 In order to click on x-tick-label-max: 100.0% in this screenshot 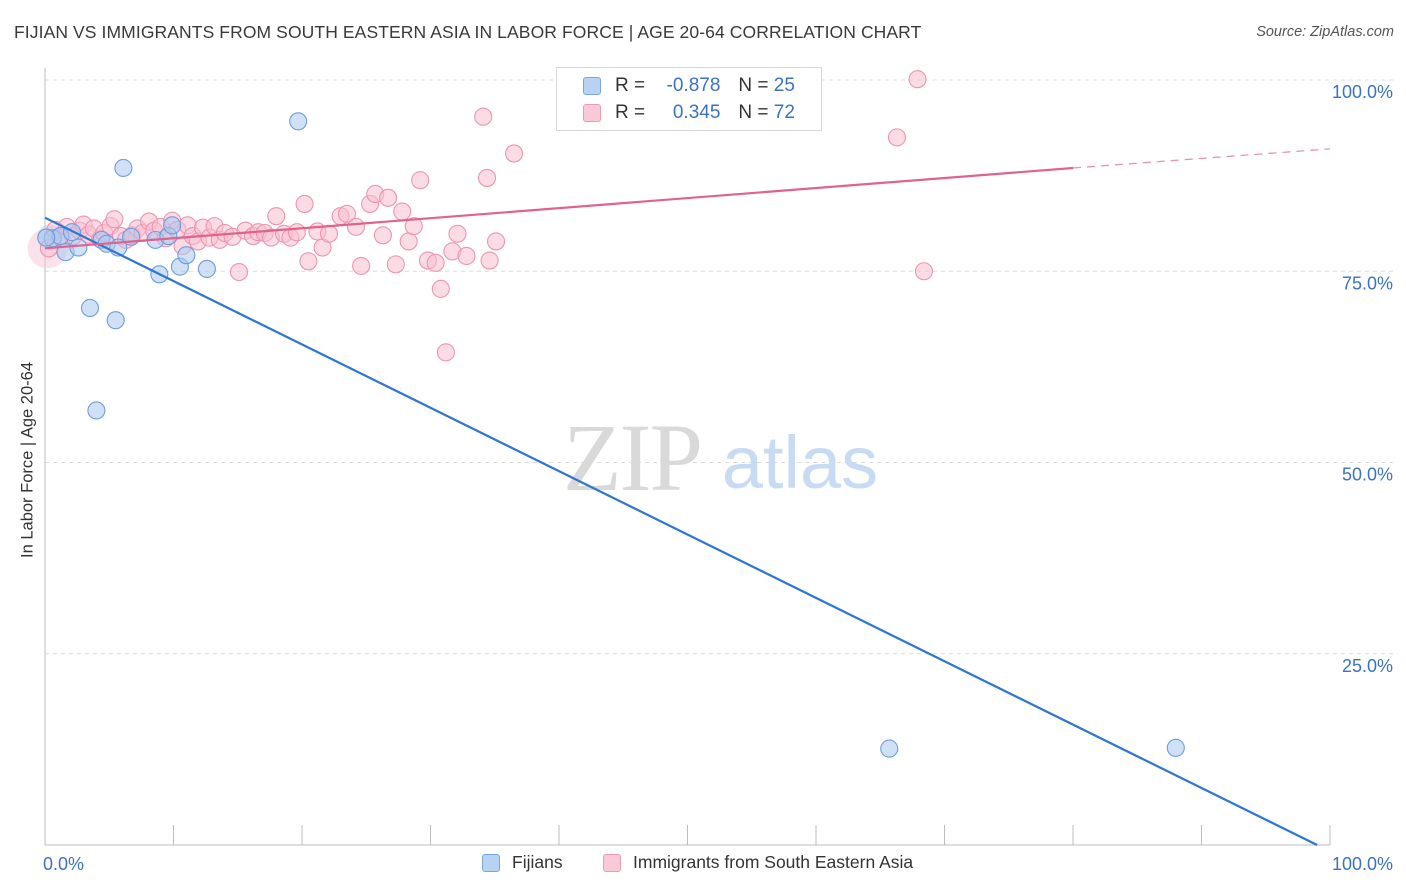, I will do `click(1362, 864)`.